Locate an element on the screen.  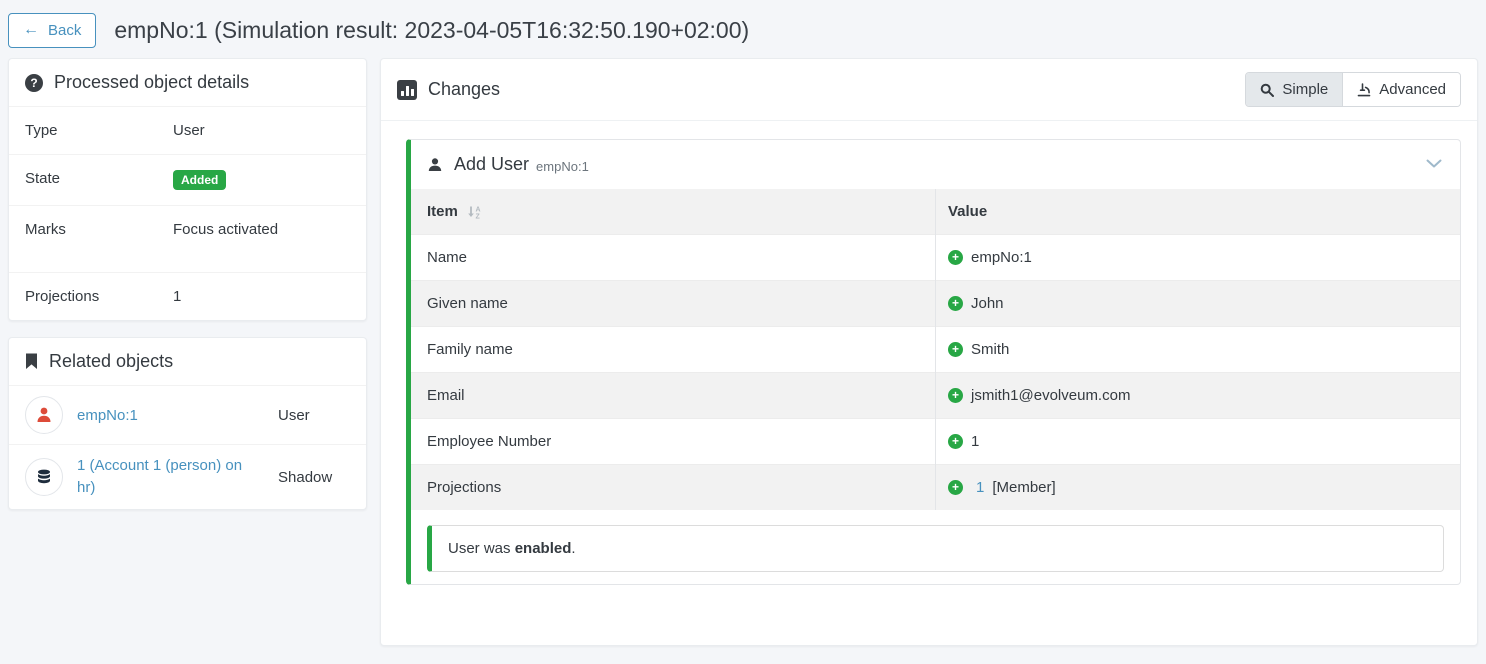
delta-row-given-name: Given name + John is located at coordinates (935, 303).